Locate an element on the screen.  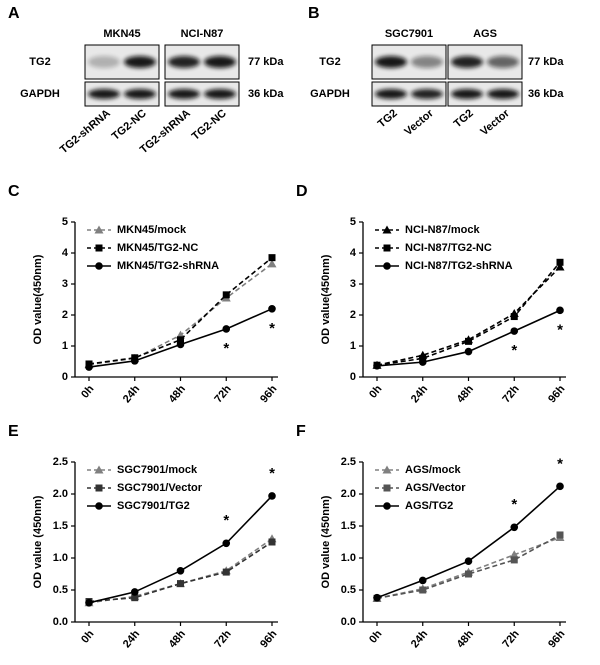
y-tick-label: 1.5 is located at coordinates (348, 526).